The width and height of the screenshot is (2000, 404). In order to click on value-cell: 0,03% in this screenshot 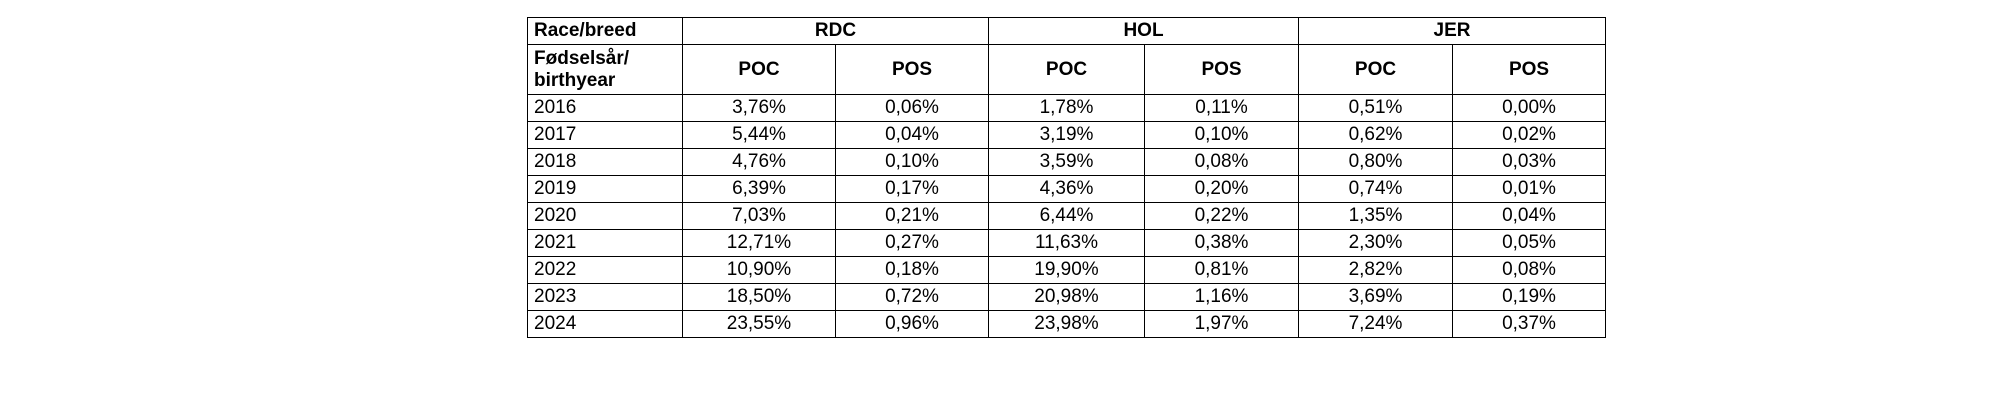, I will do `click(1529, 162)`.